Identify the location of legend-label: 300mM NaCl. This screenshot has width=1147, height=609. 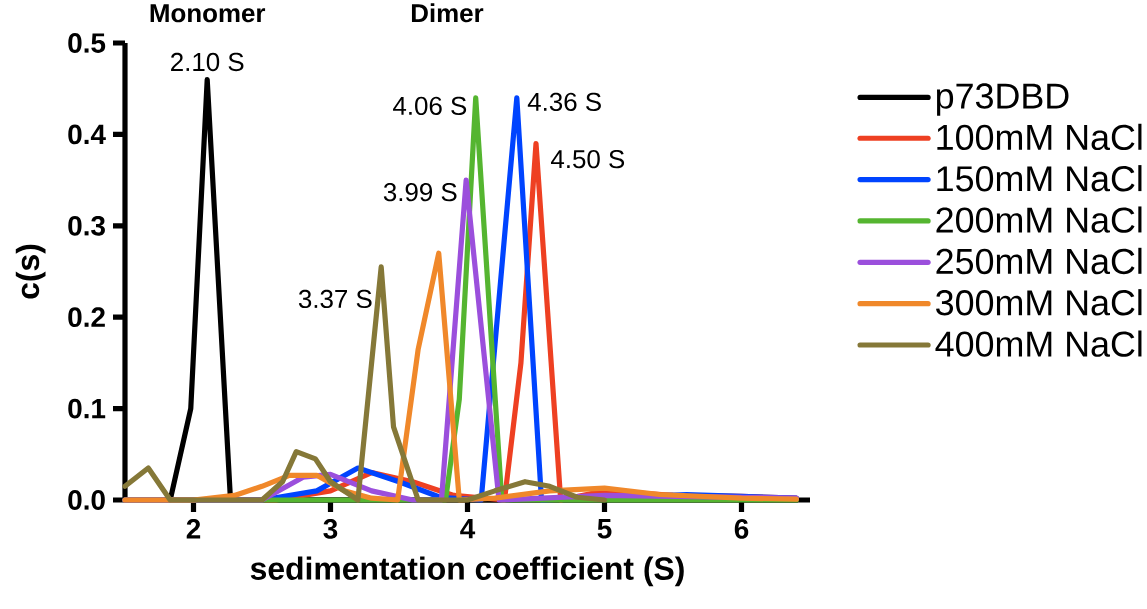
(1039, 302).